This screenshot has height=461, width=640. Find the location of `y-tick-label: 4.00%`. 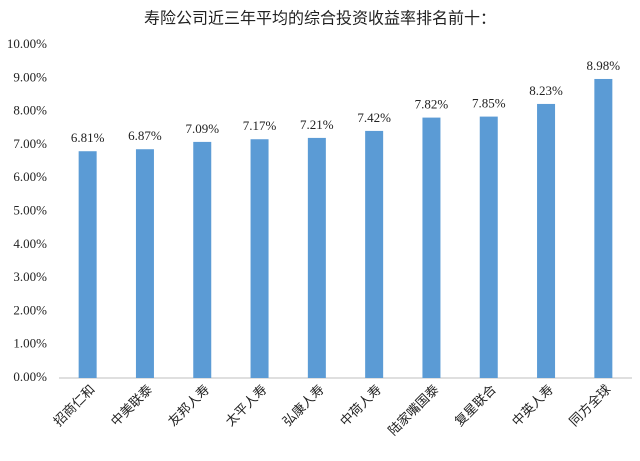

y-tick-label: 4.00% is located at coordinates (30, 243).